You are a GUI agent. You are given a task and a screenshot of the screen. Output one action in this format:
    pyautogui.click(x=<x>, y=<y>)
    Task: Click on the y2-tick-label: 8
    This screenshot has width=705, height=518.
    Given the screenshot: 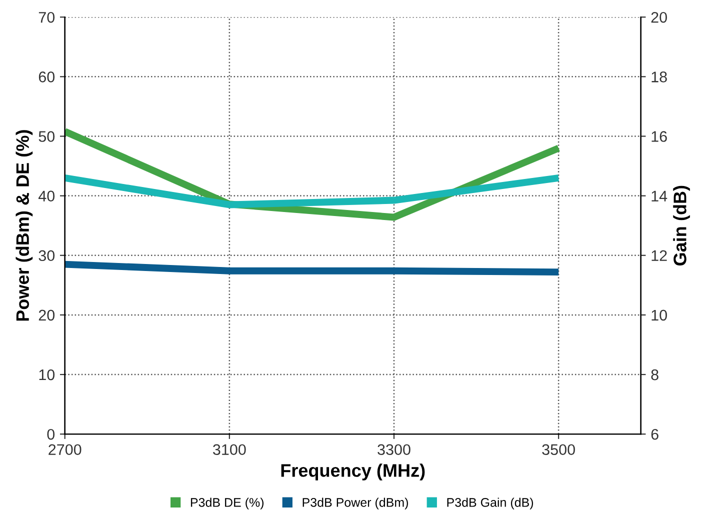 What is the action you would take?
    pyautogui.click(x=654, y=374)
    